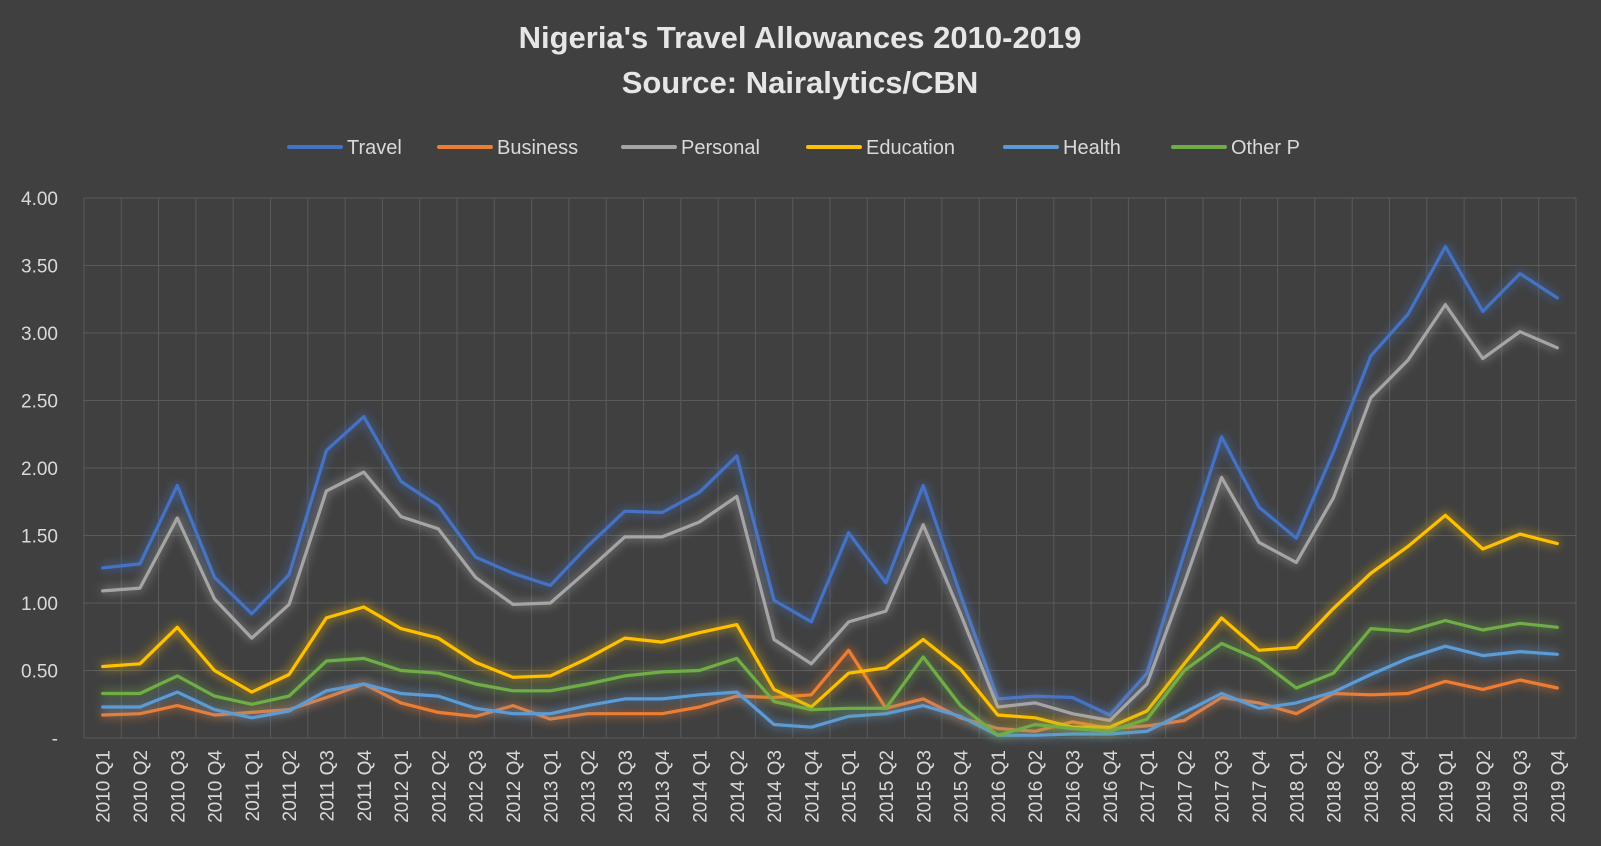  Describe the element at coordinates (402, 786) in the screenshot. I see `x-tick-label: 2012 Q1` at that location.